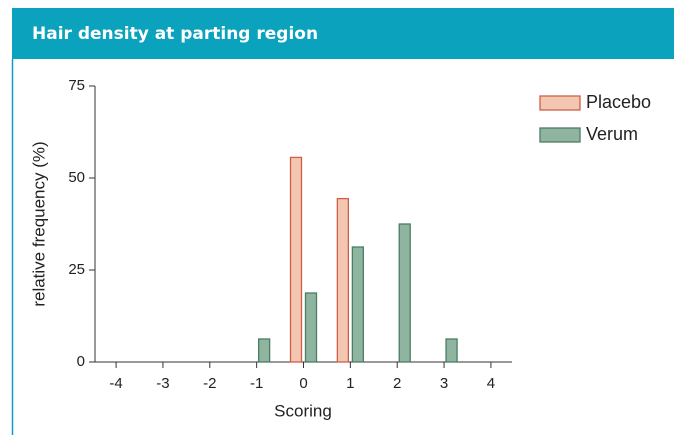 The image size is (674, 440). Describe the element at coordinates (115, 383) in the screenshot. I see `x-tick-label: -4` at that location.